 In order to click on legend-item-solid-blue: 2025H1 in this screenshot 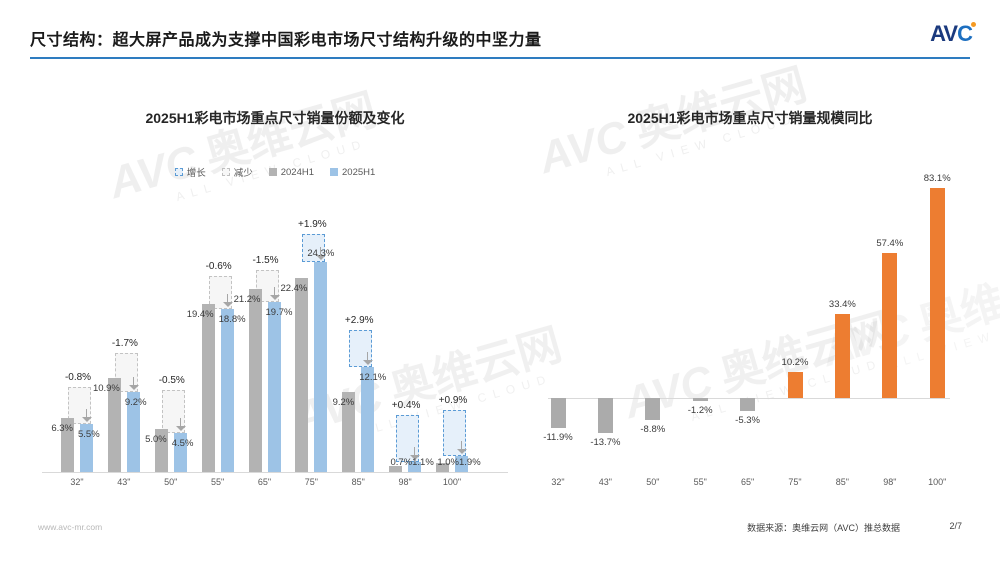, I will do `click(352, 172)`.